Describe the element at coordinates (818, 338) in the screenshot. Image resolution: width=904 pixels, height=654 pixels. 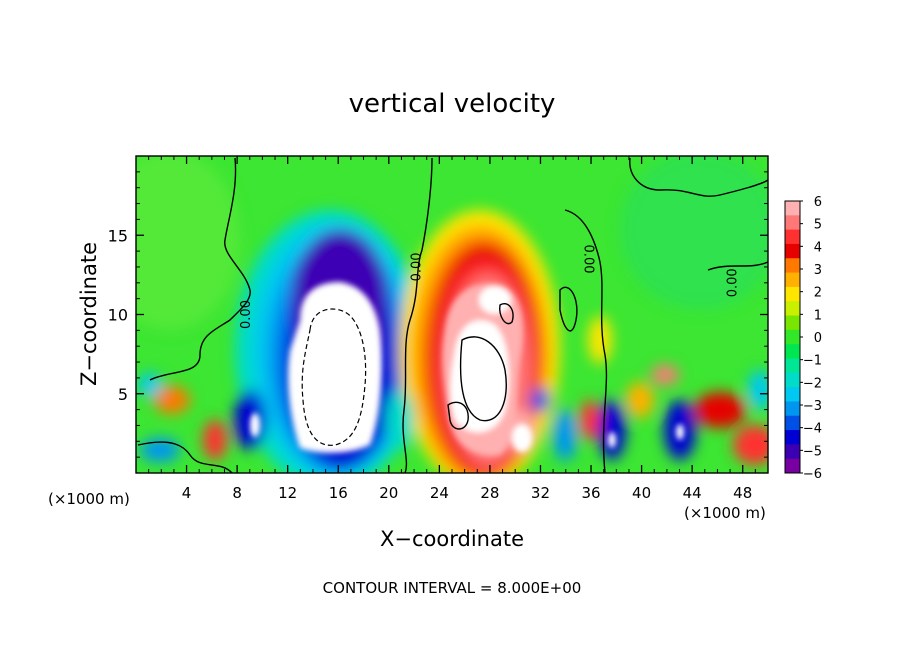
I see `colorbar-label: 0` at that location.